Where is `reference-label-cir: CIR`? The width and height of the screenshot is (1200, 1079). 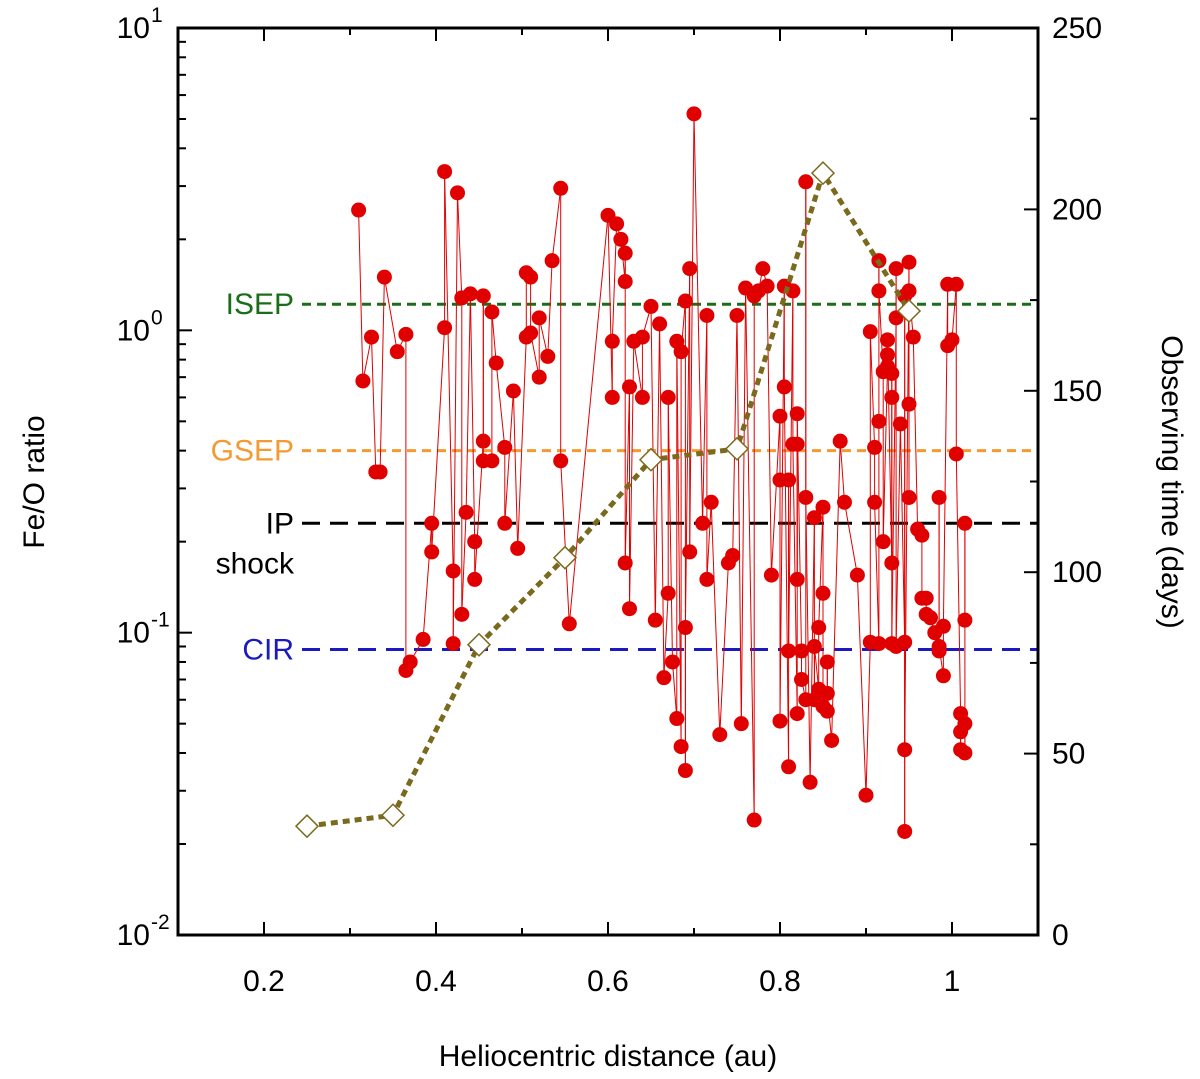
reference-label-cir: CIR is located at coordinates (268, 649).